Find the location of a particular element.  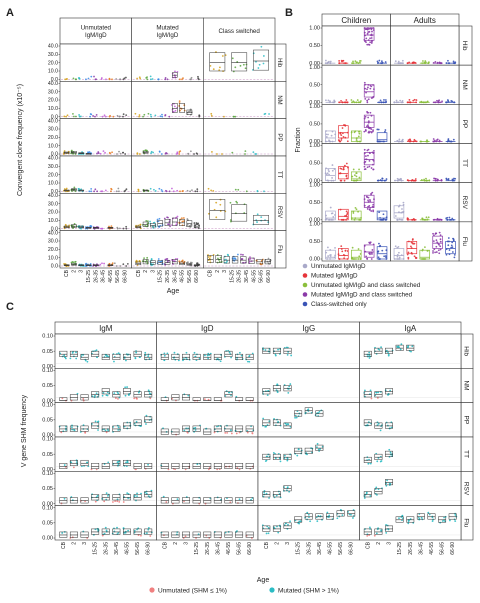

x-tick-label: 66-90 is located at coordinates (352, 548).